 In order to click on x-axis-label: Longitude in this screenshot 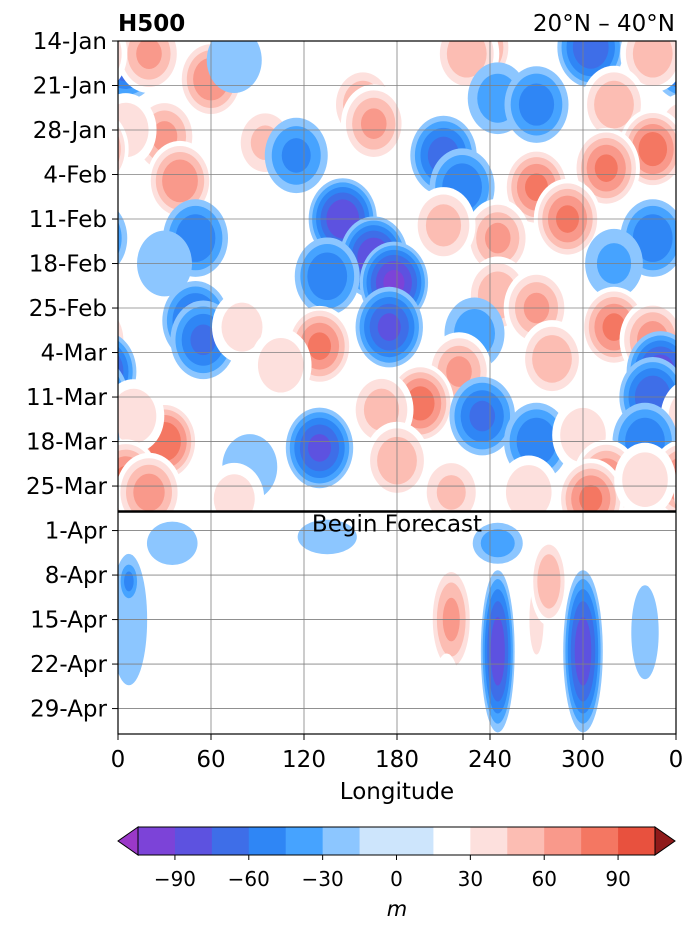, I will do `click(397, 792)`.